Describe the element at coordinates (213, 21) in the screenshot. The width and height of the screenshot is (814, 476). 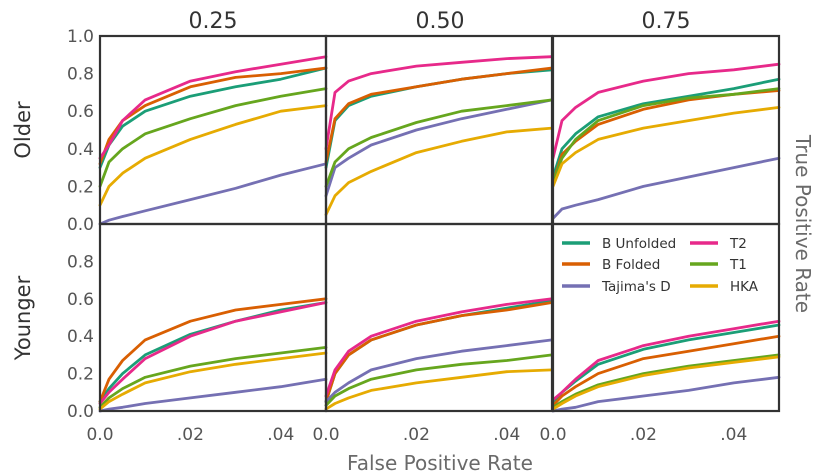
I see `column-title-0.25: 0.25` at that location.